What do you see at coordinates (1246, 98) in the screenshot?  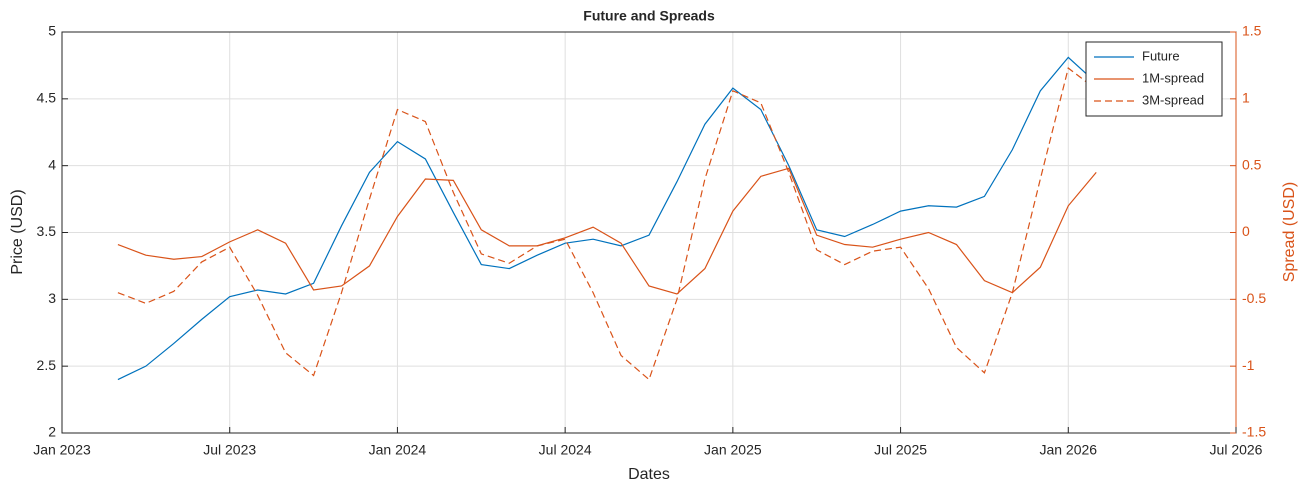 I see `y2-tick-label: 1` at bounding box center [1246, 98].